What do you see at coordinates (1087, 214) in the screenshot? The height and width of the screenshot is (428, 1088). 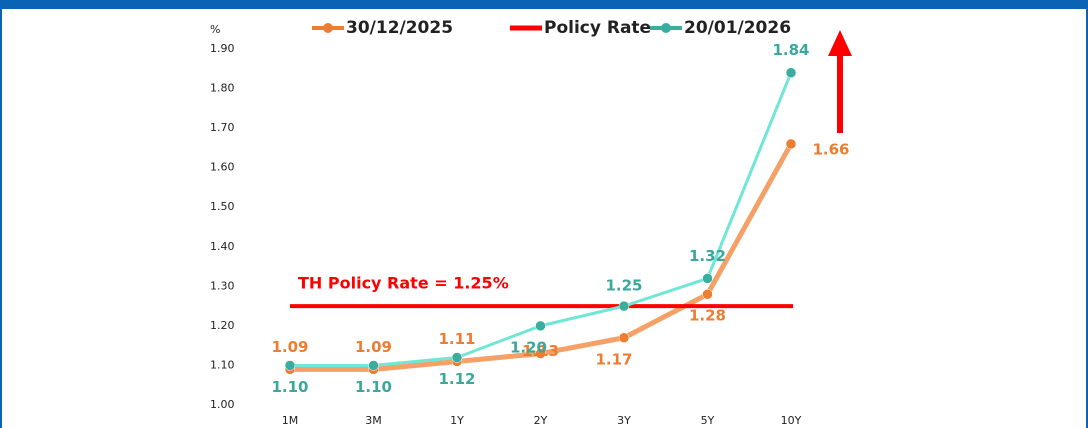 I see `right-border` at bounding box center [1087, 214].